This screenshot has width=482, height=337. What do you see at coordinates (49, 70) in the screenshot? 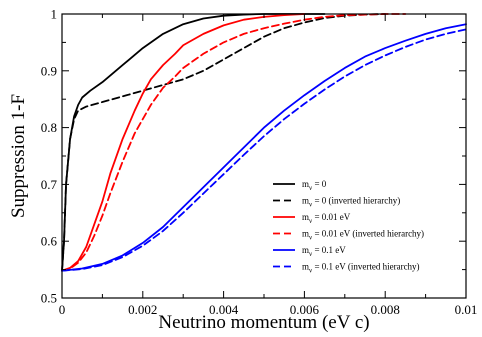
I see `y-tick-label: 0.9` at bounding box center [49, 70].